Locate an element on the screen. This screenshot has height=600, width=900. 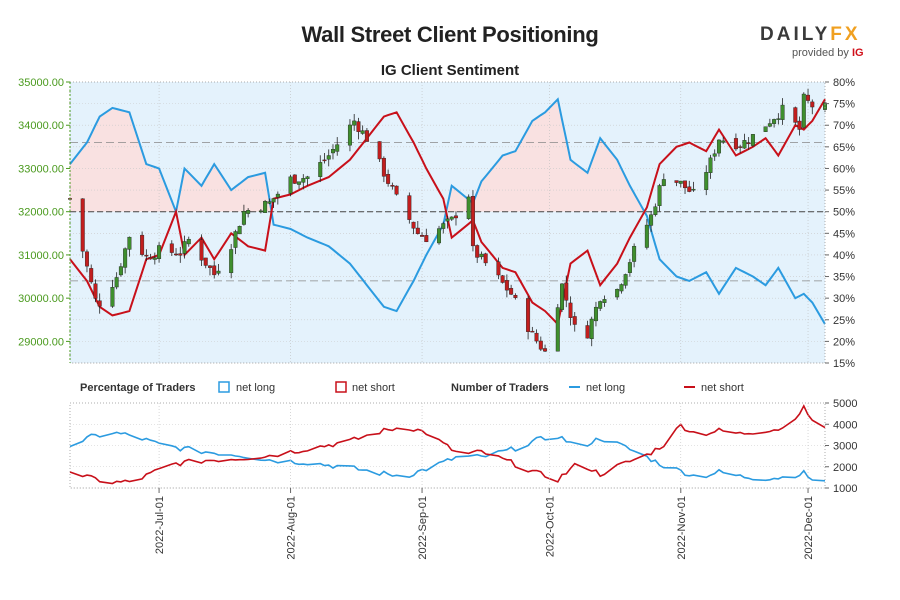
price-tick-label: 29000.00 is located at coordinates (41, 342).